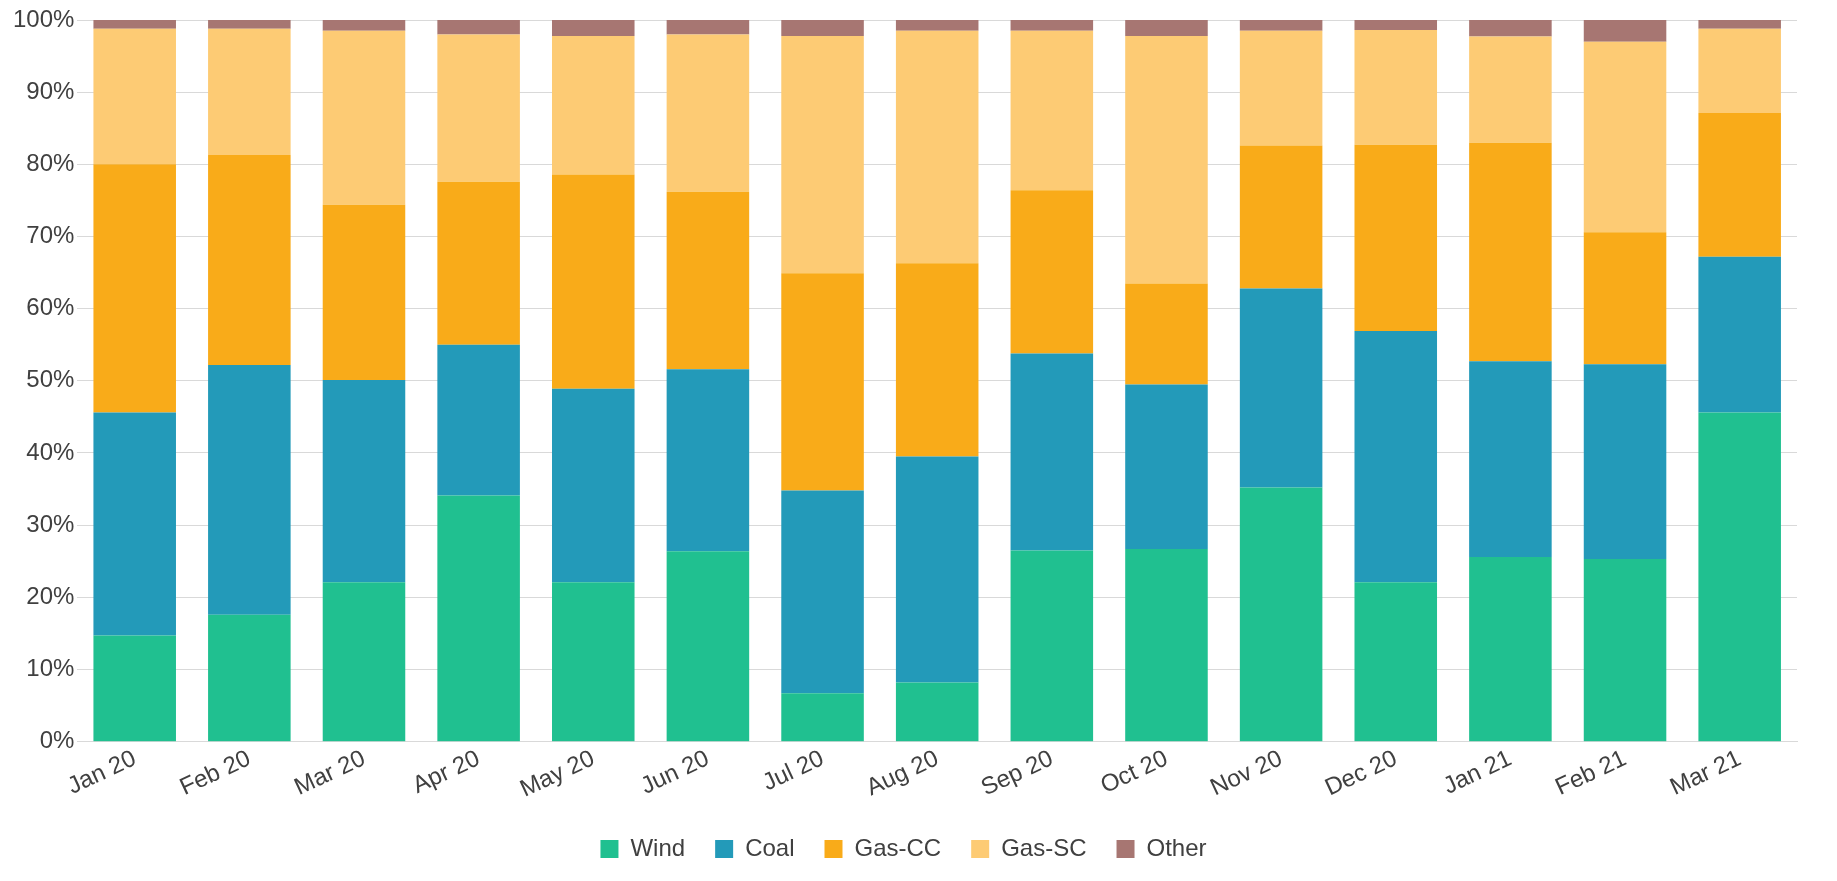  Describe the element at coordinates (50, 379) in the screenshot. I see `y-tick-label: 50%` at that location.